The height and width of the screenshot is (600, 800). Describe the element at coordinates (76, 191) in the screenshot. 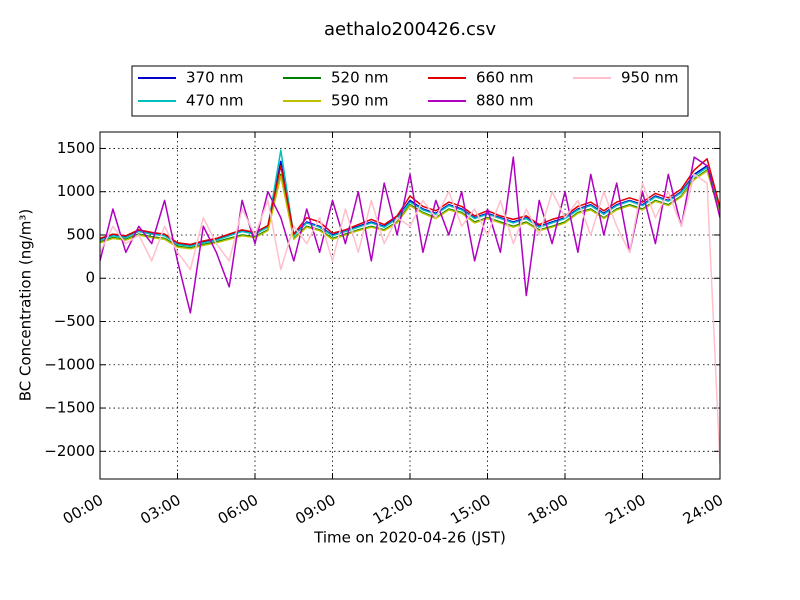

I see `y-tick-label: 1000` at that location.